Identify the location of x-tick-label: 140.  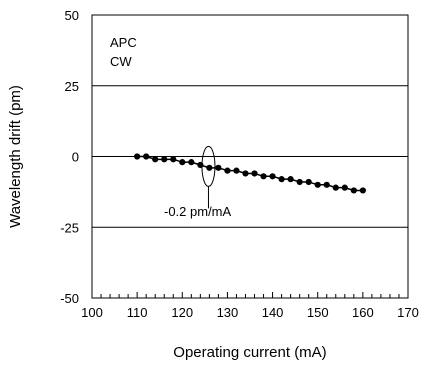
(273, 312).